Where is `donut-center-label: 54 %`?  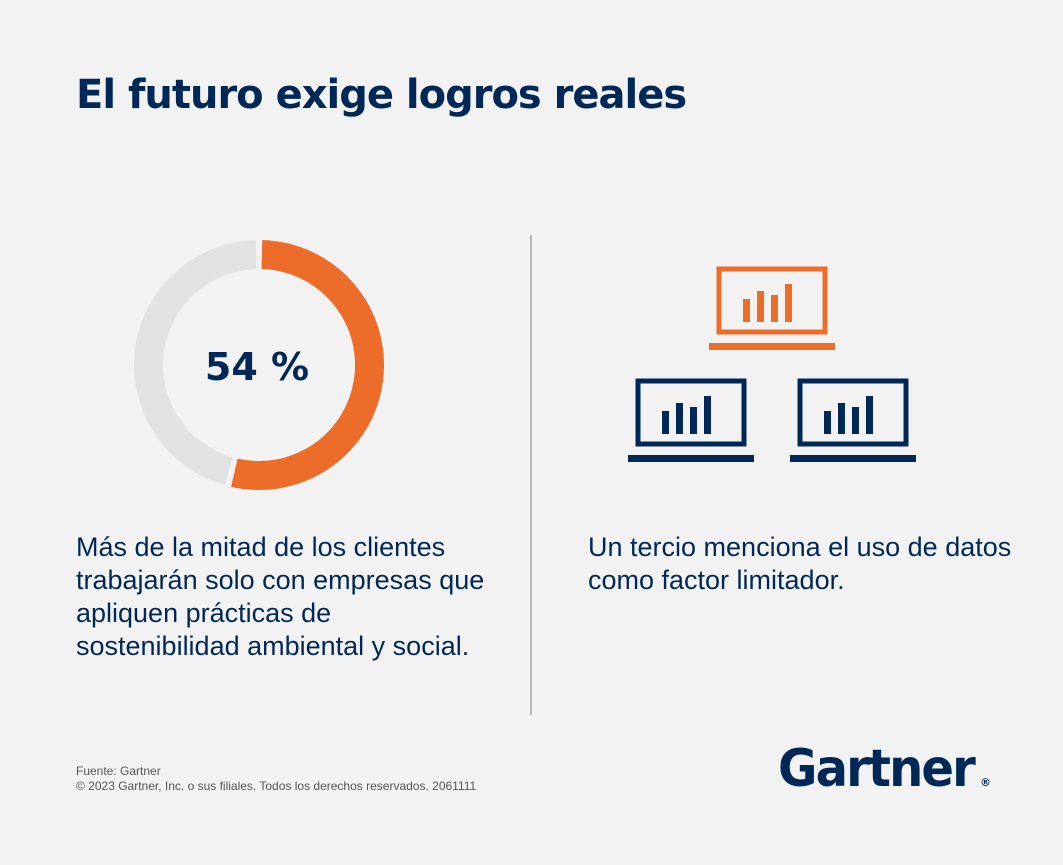
donut-center-label: 54 % is located at coordinates (257, 367).